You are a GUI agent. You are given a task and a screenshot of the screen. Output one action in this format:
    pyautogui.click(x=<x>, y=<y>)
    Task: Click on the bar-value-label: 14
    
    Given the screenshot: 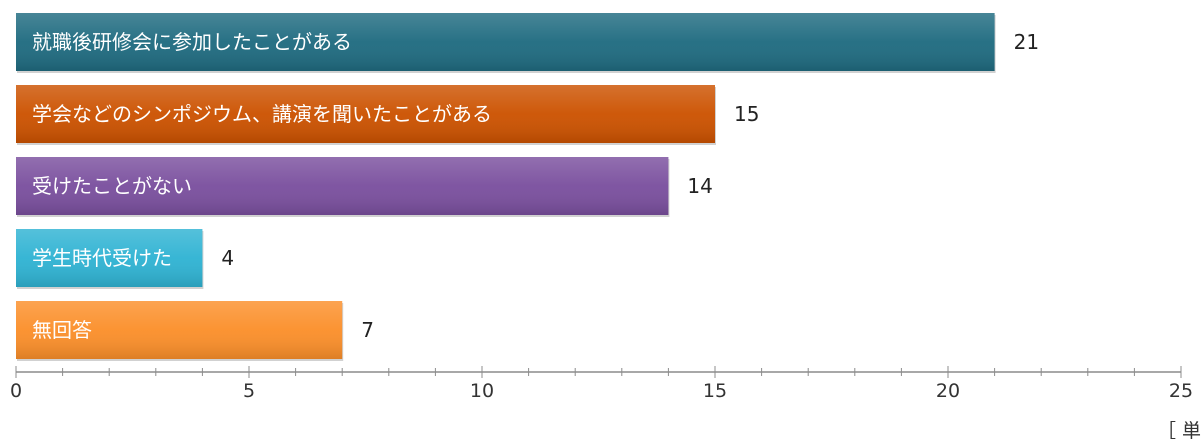 What is the action you would take?
    pyautogui.click(x=699, y=186)
    